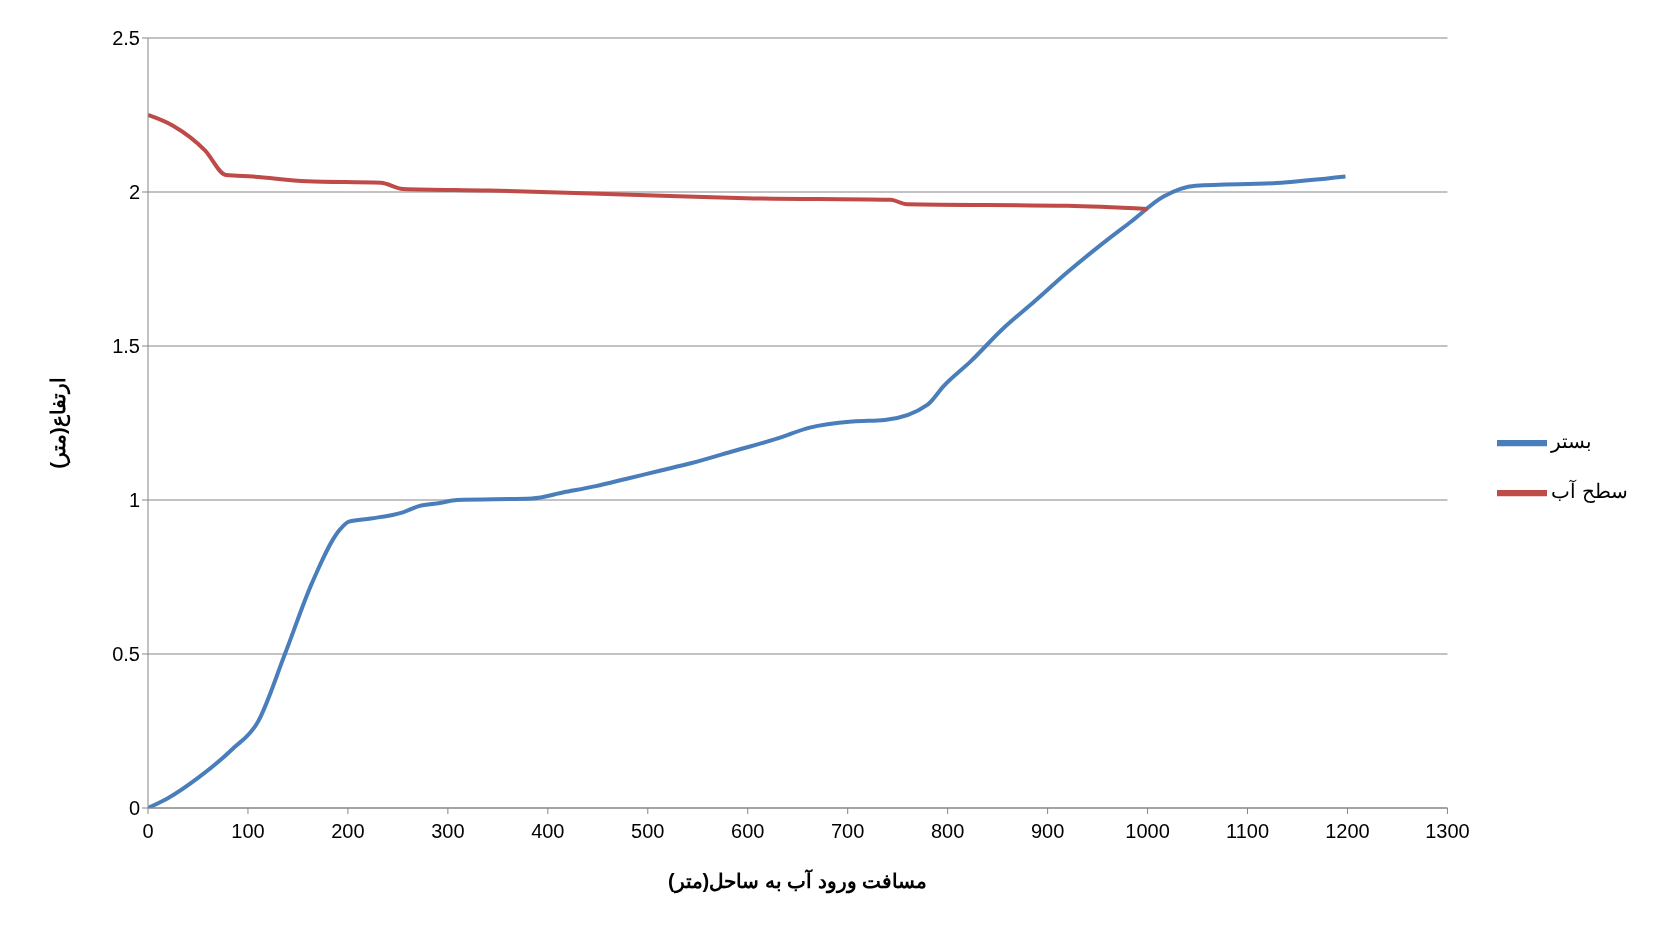 This screenshot has height=939, width=1674. Describe the element at coordinates (748, 831) in the screenshot. I see `x-tick-label: 600` at that location.